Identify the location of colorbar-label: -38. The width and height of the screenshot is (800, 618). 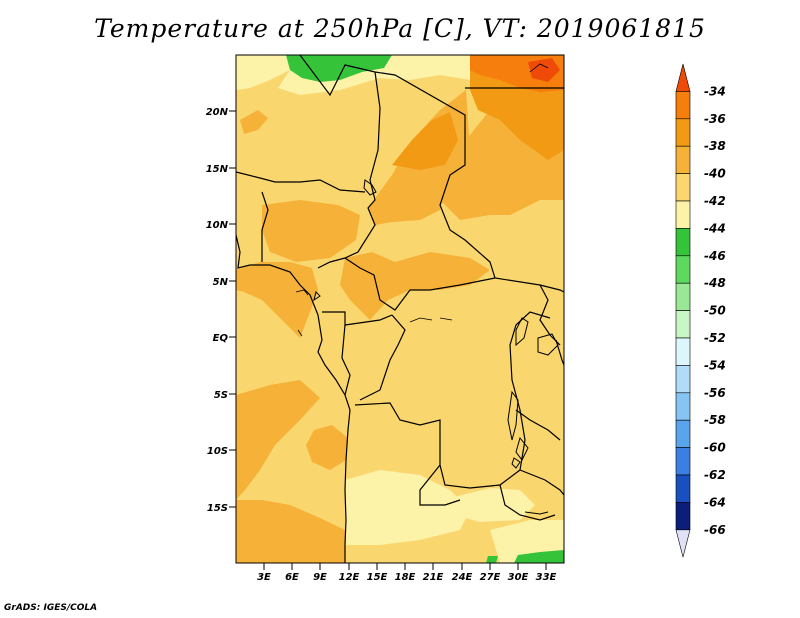
(715, 146).